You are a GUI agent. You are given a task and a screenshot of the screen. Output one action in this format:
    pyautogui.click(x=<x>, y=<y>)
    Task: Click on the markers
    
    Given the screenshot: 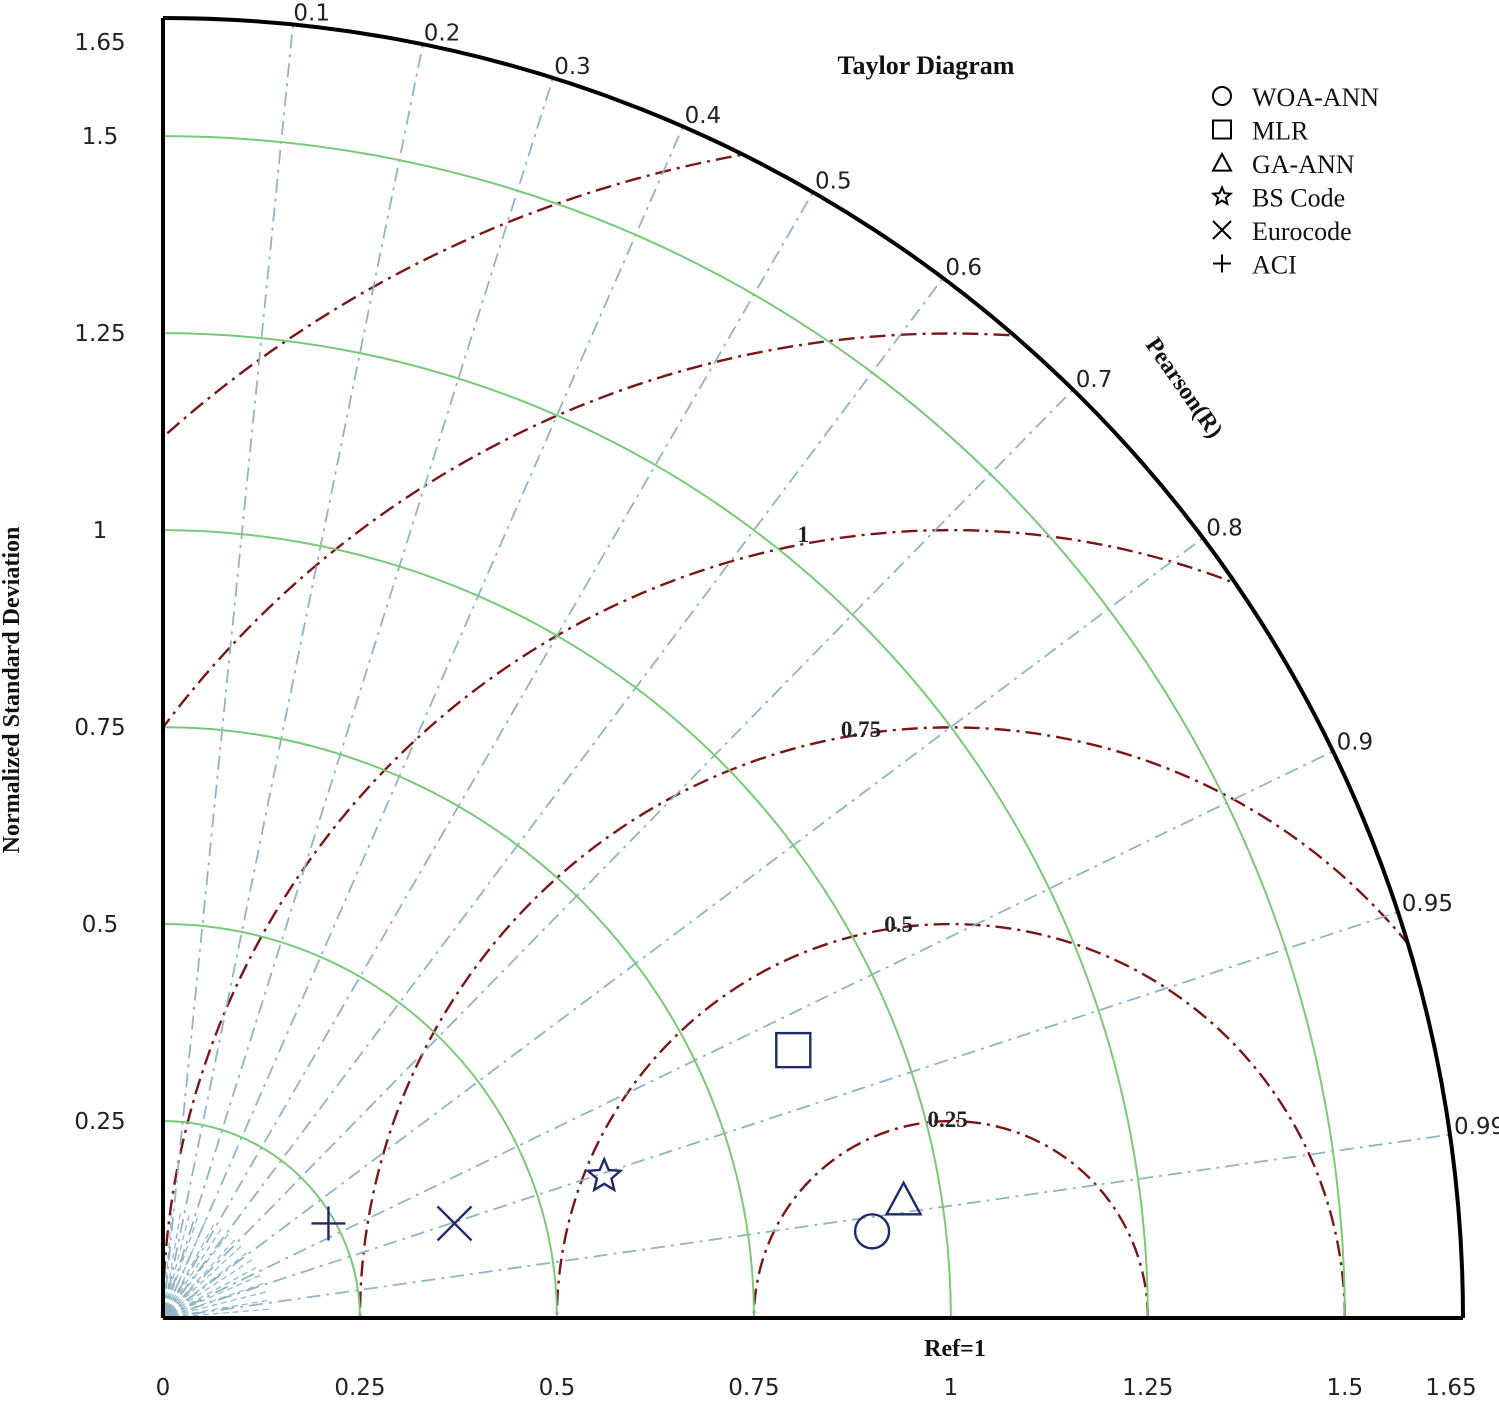 What is the action you would take?
    pyautogui.click(x=617, y=1140)
    